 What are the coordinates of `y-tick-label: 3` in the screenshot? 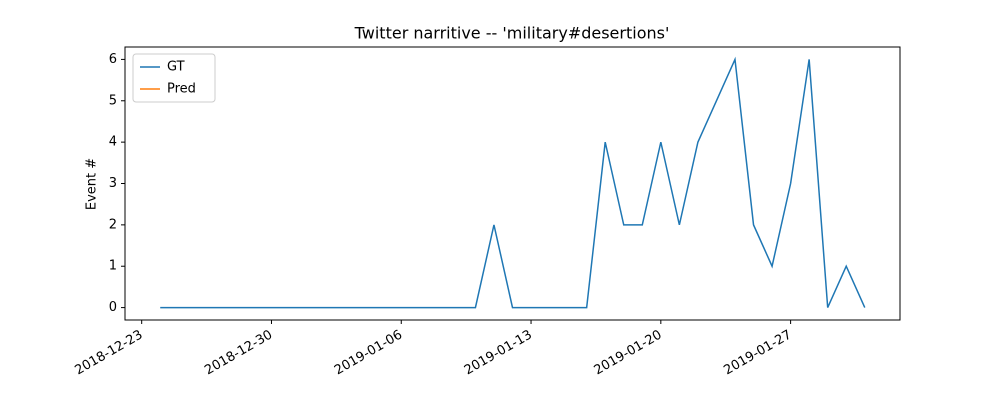 It's located at (113, 183).